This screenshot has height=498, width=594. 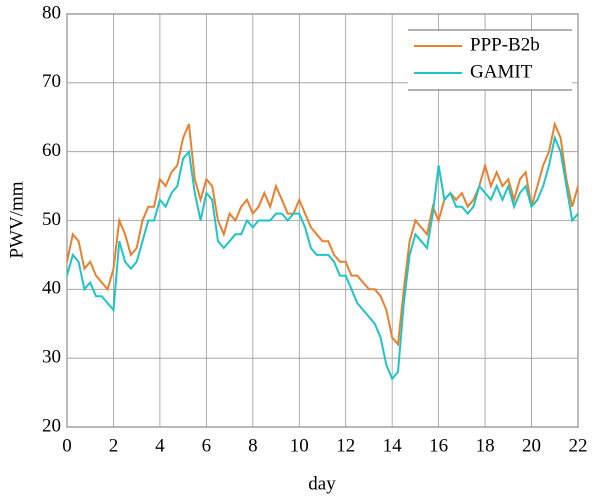 I want to click on x-tick-label: 22, so click(x=578, y=445).